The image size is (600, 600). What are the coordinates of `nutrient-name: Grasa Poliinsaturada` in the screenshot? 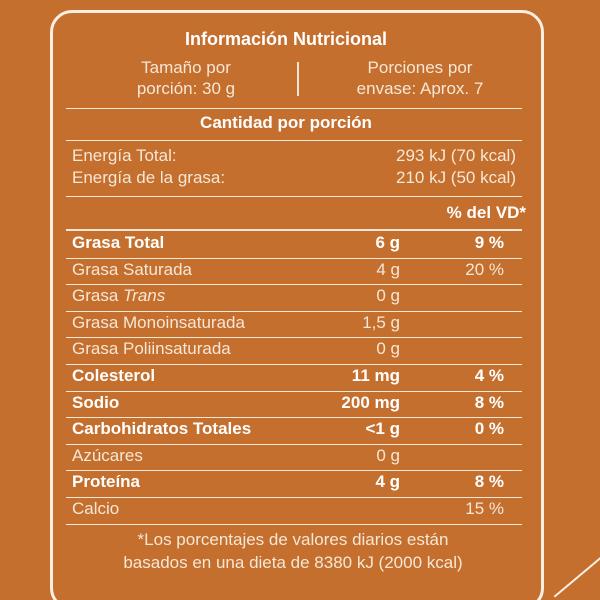 It's located at (151, 349).